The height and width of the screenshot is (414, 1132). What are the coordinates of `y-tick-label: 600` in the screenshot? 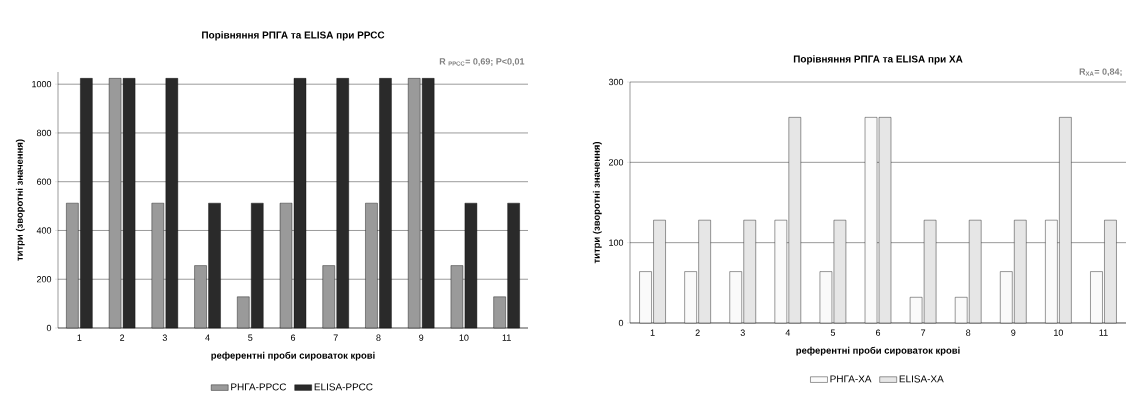 It's located at (44, 181).